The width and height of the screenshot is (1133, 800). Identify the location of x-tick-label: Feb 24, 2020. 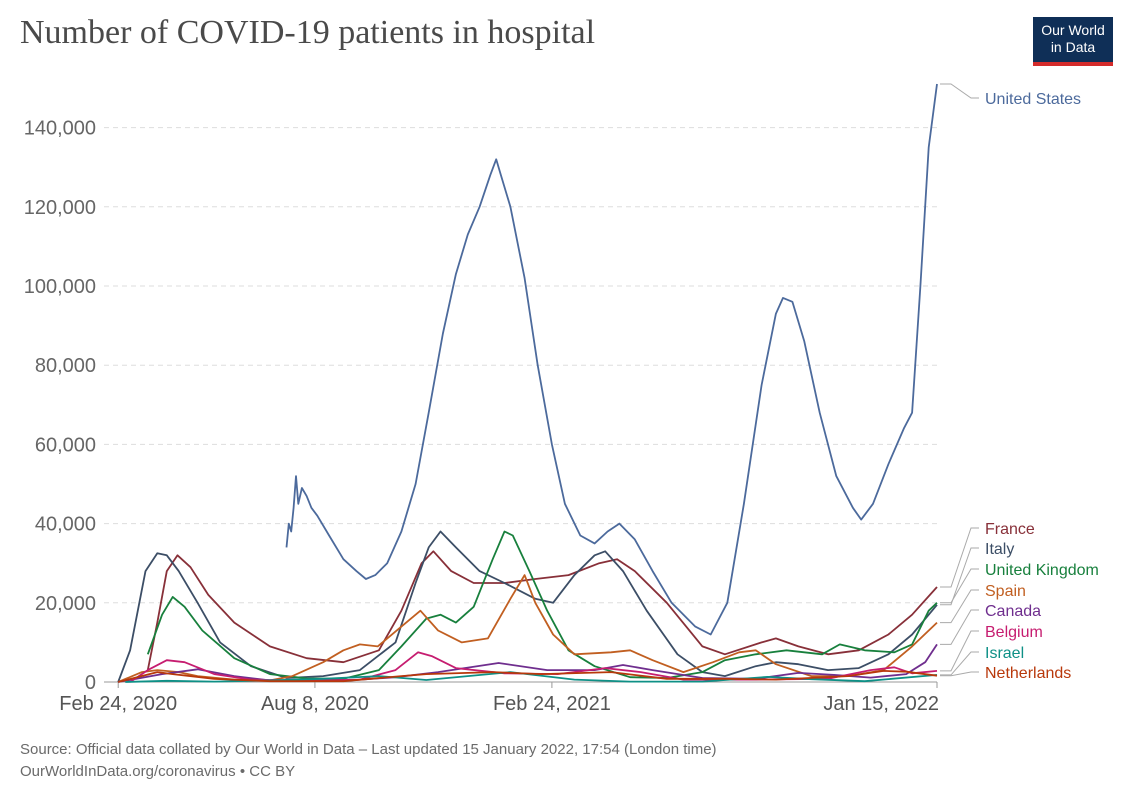
(118, 704).